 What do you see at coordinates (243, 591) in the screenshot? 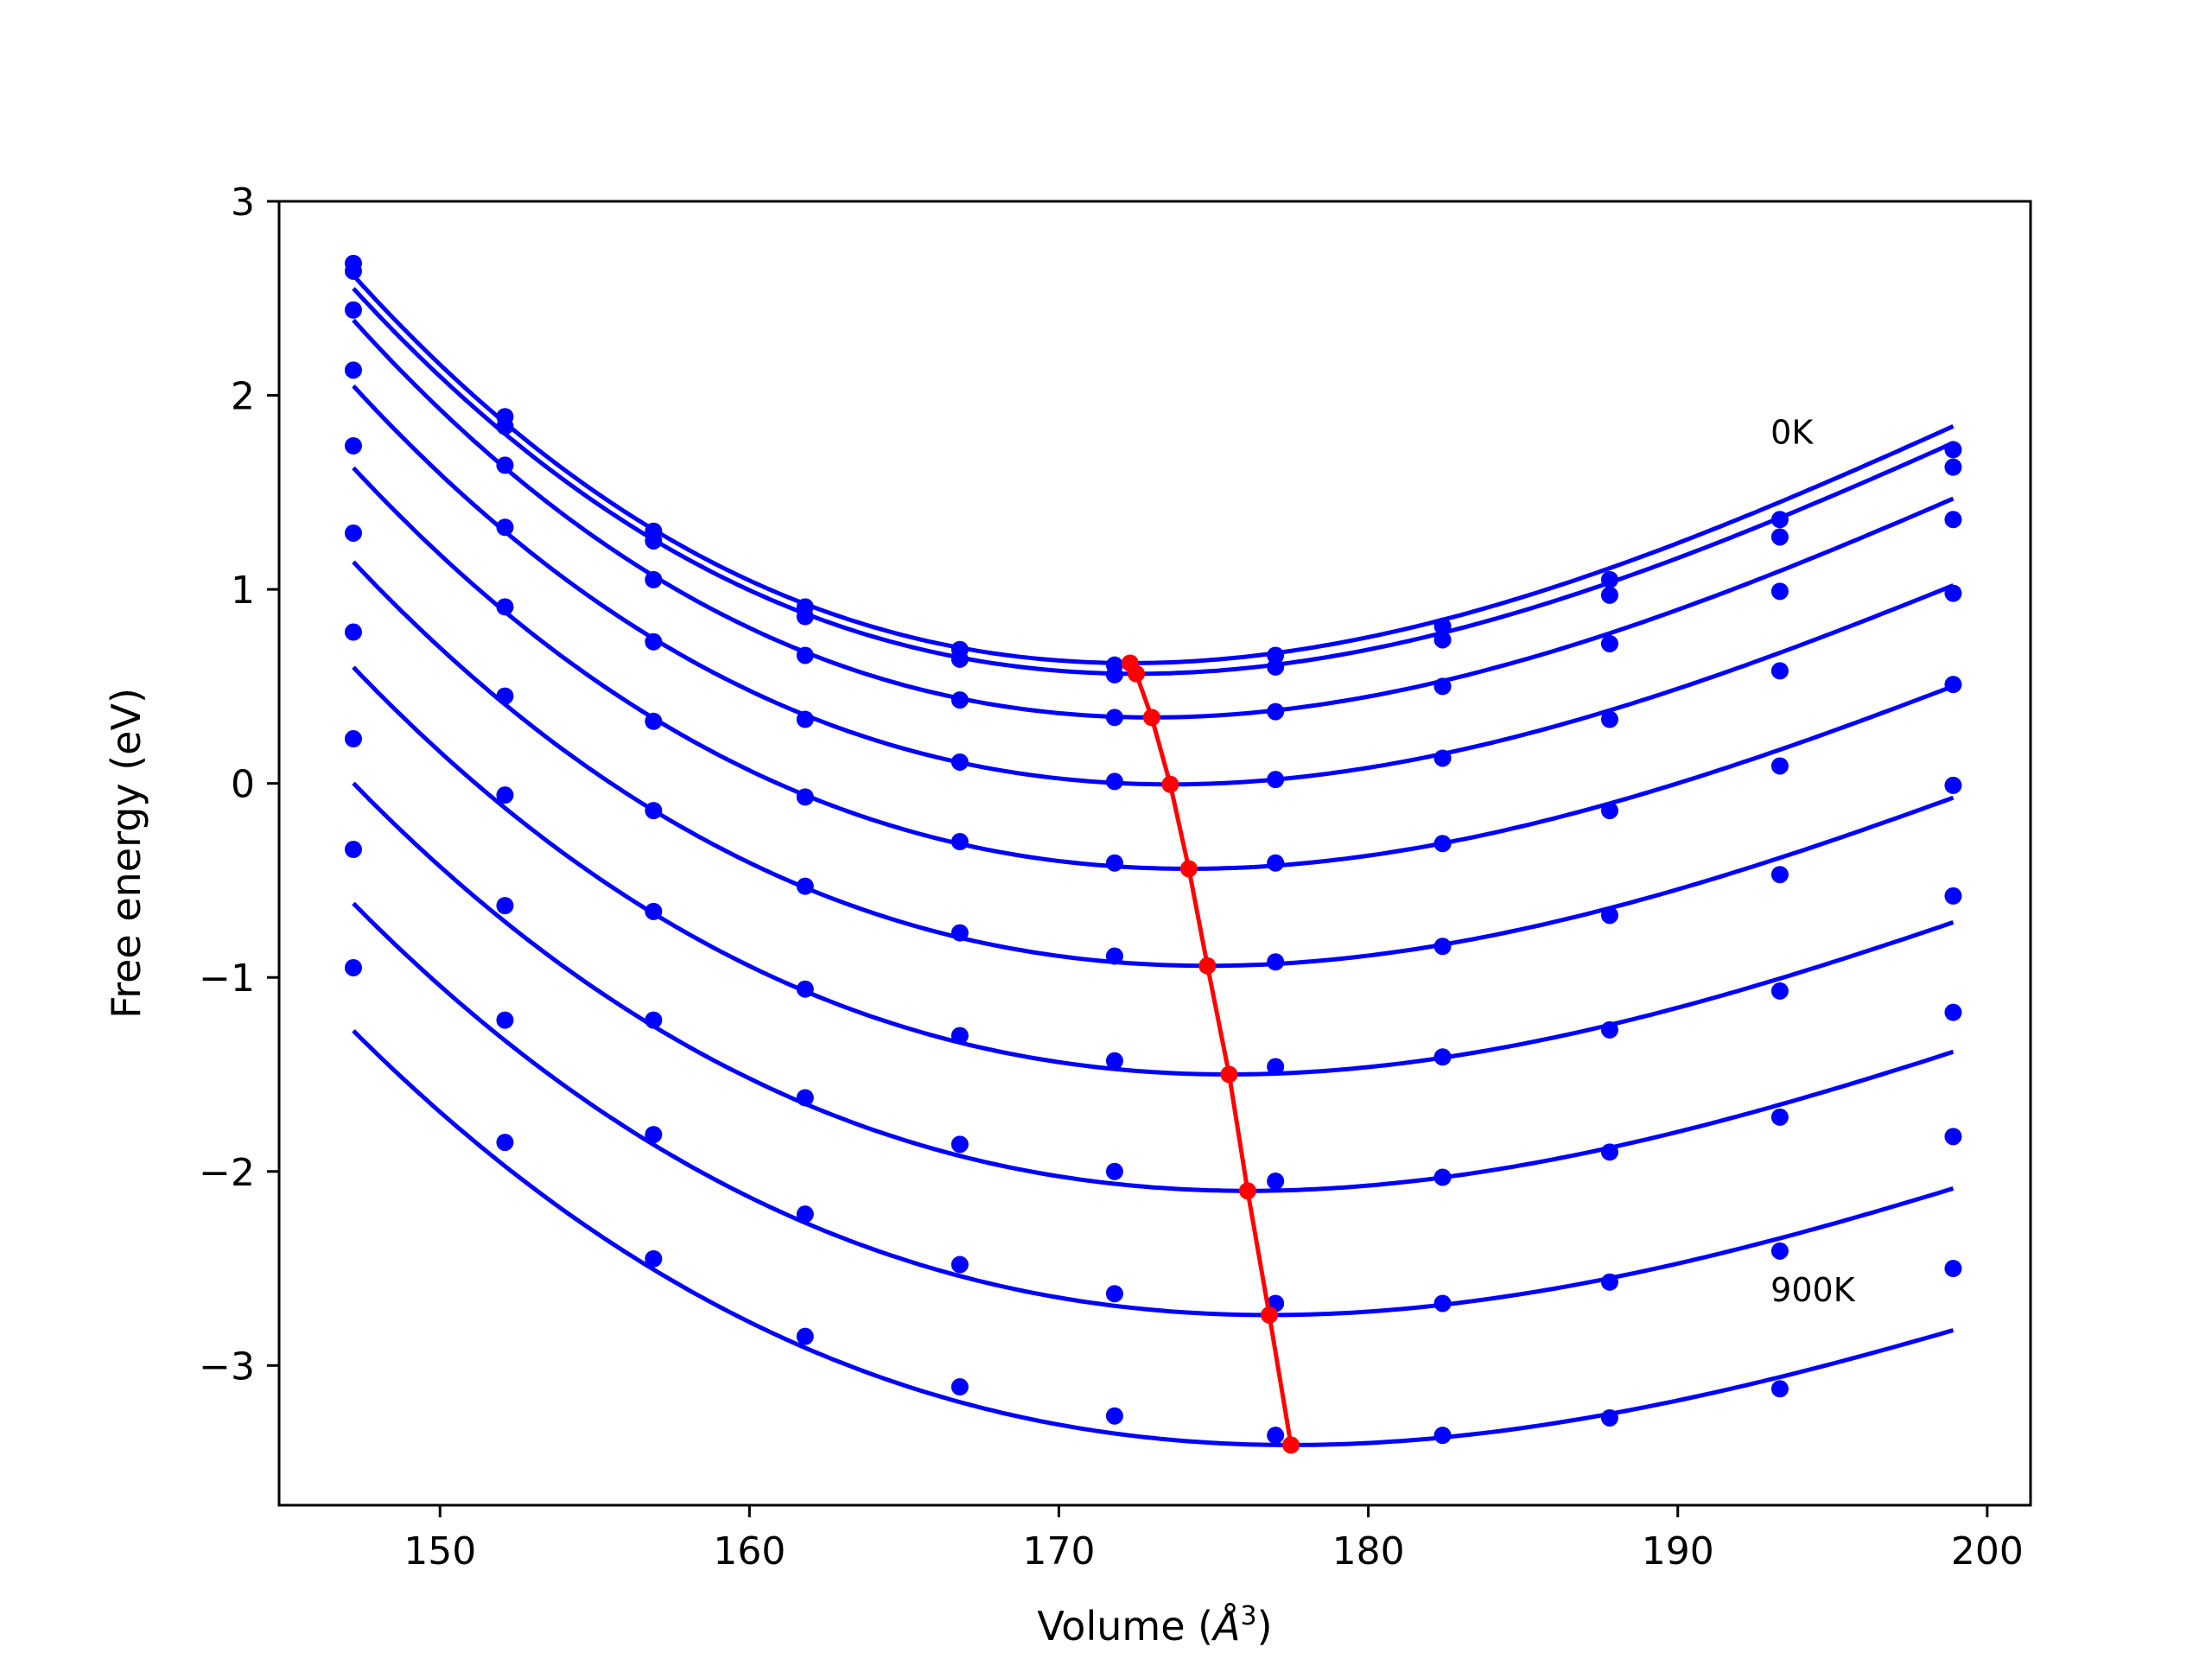
I see `y-tick-label: 1` at bounding box center [243, 591].